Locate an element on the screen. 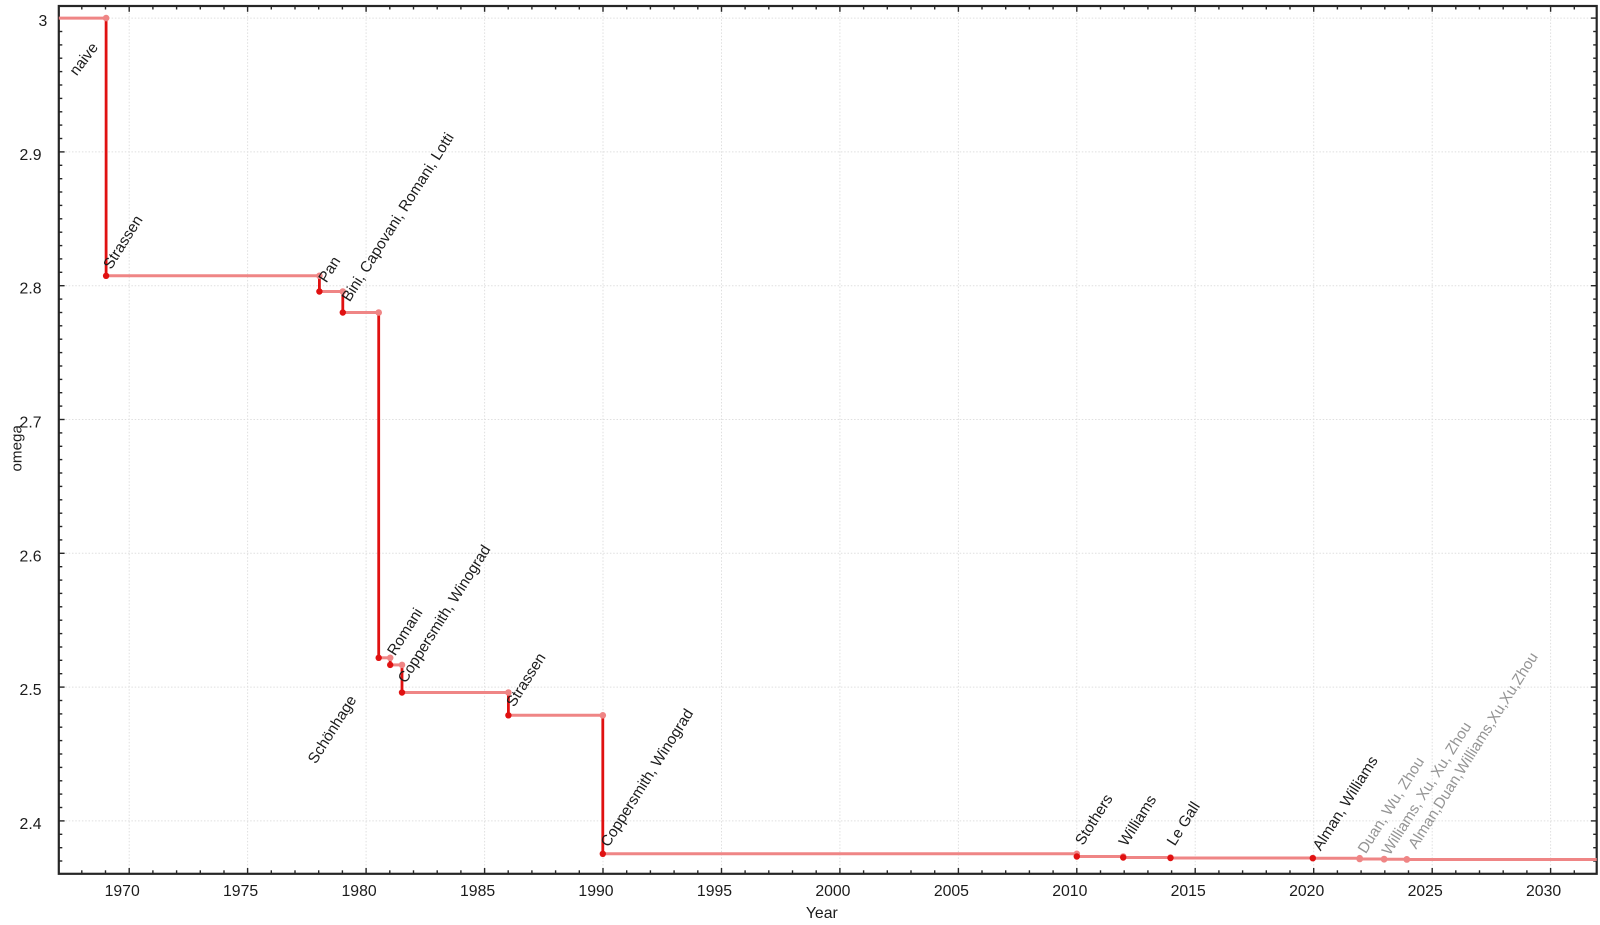  svg-text: 2015 is located at coordinates (1188, 891).